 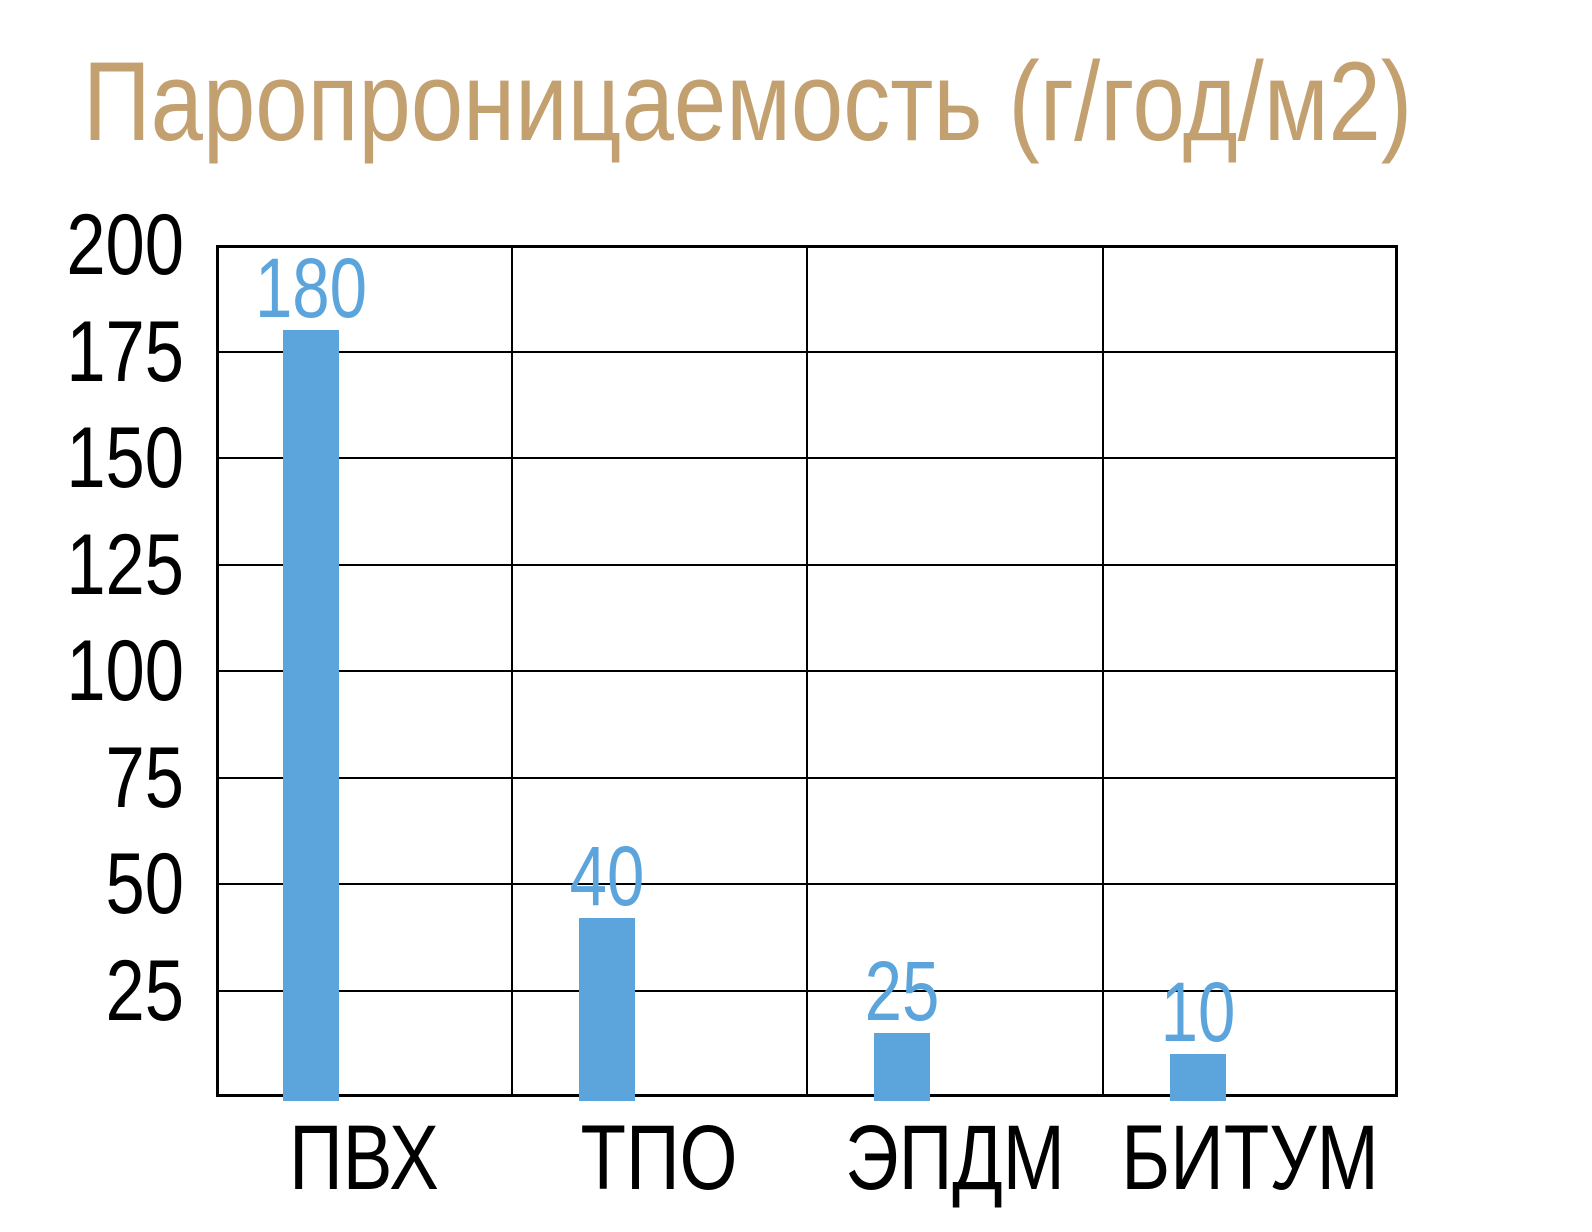 I want to click on y-tick-label: 75, so click(x=144, y=777).